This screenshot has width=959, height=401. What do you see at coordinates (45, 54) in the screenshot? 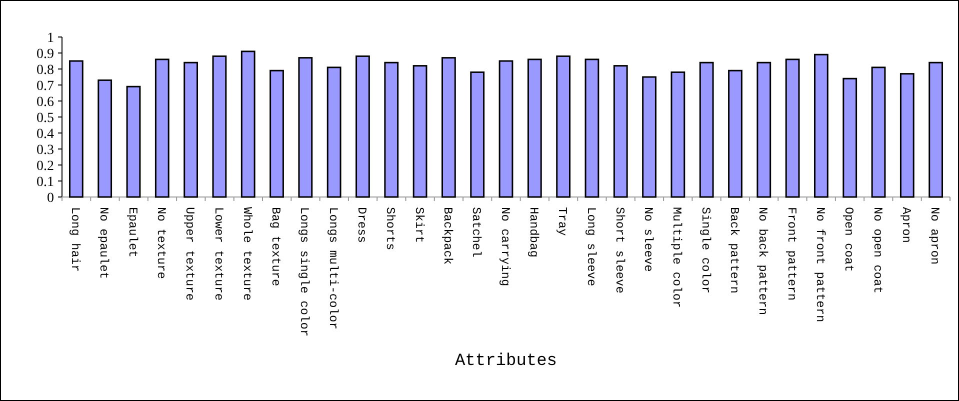
I see `y-tick-label: 0.9` at bounding box center [45, 54].